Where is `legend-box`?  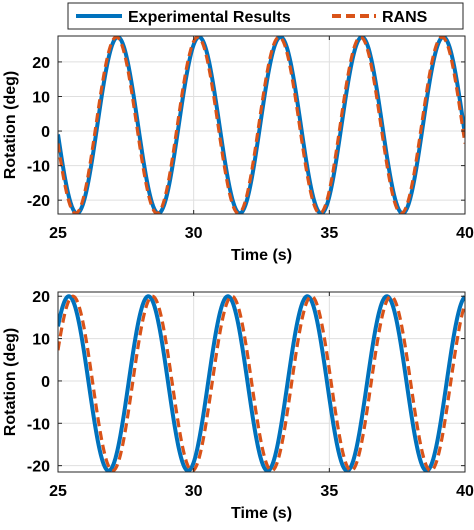
legend-box is located at coordinates (265, 16).